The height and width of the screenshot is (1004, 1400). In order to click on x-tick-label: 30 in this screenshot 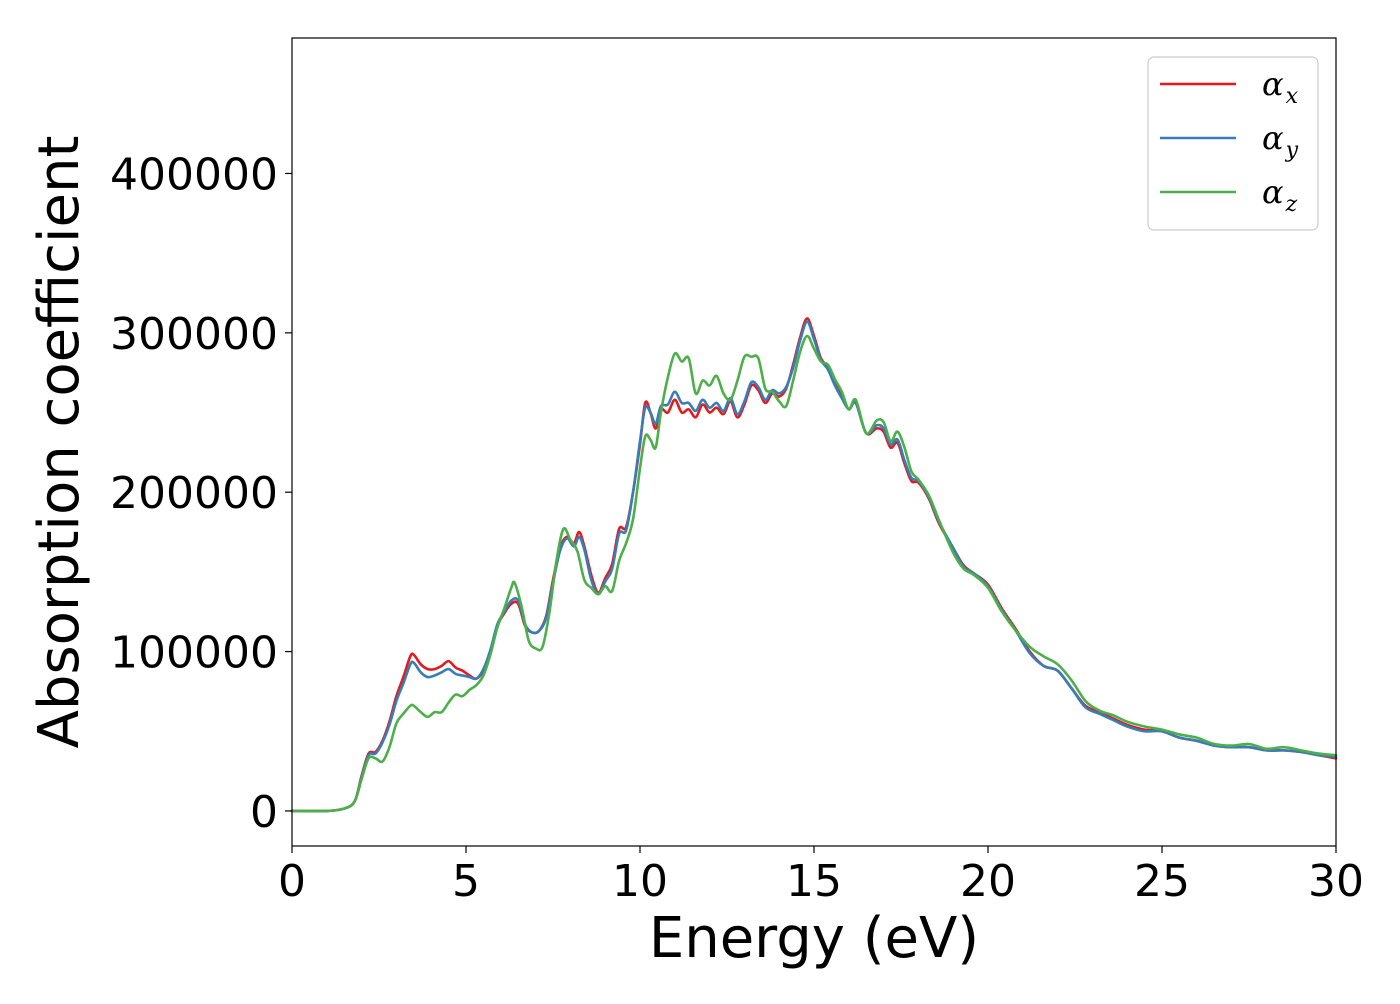, I will do `click(1336, 881)`.